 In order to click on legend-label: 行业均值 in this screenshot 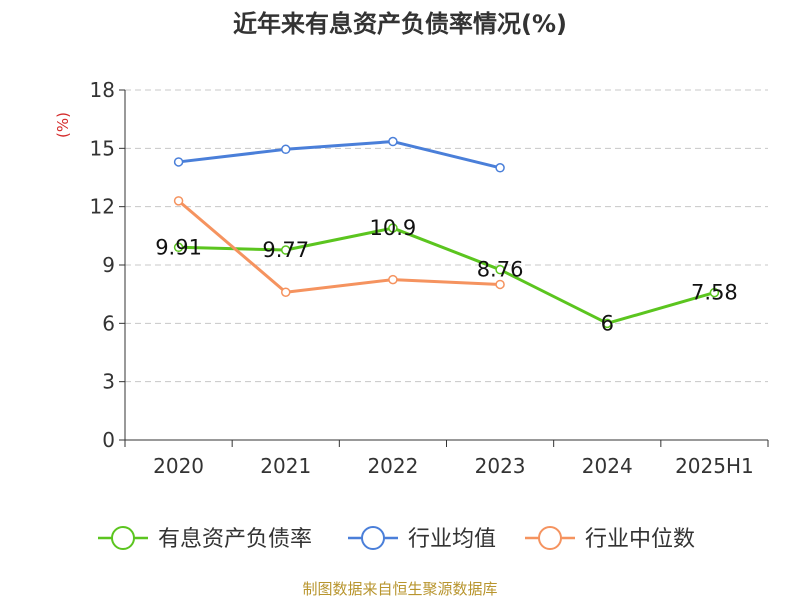, I will do `click(452, 539)`.